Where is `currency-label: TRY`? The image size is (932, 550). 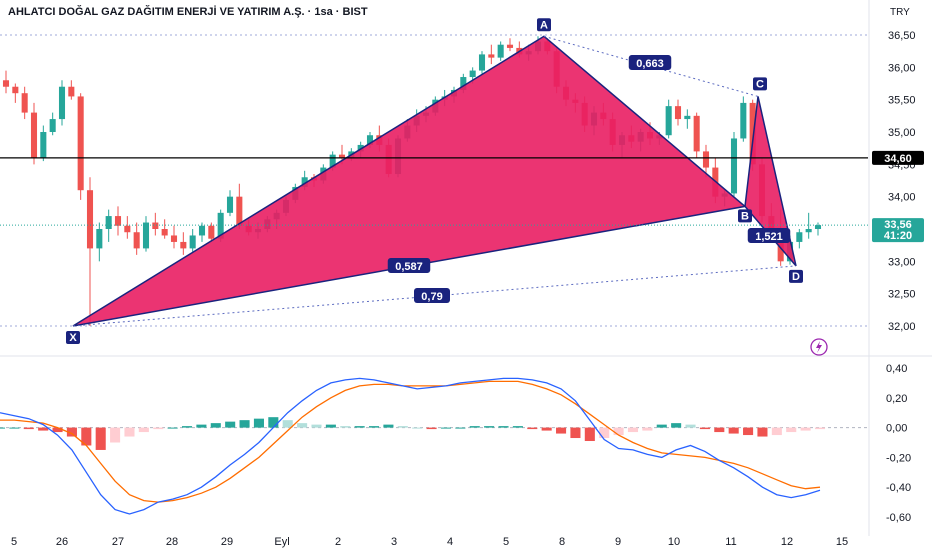 currency-label: TRY is located at coordinates (900, 12).